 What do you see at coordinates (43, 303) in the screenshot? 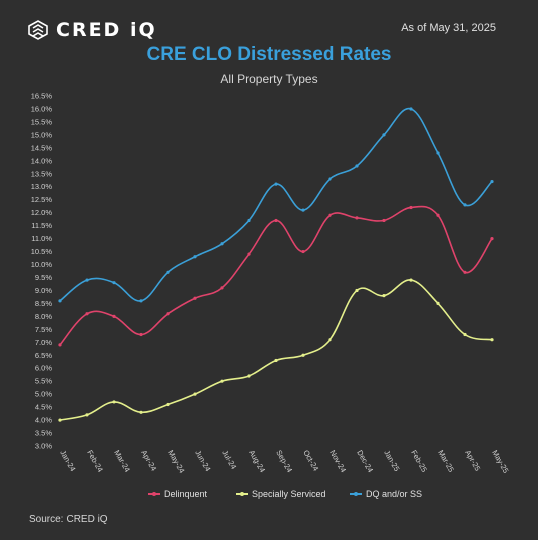
I see `y-tick-label: 8.5%` at bounding box center [43, 303].